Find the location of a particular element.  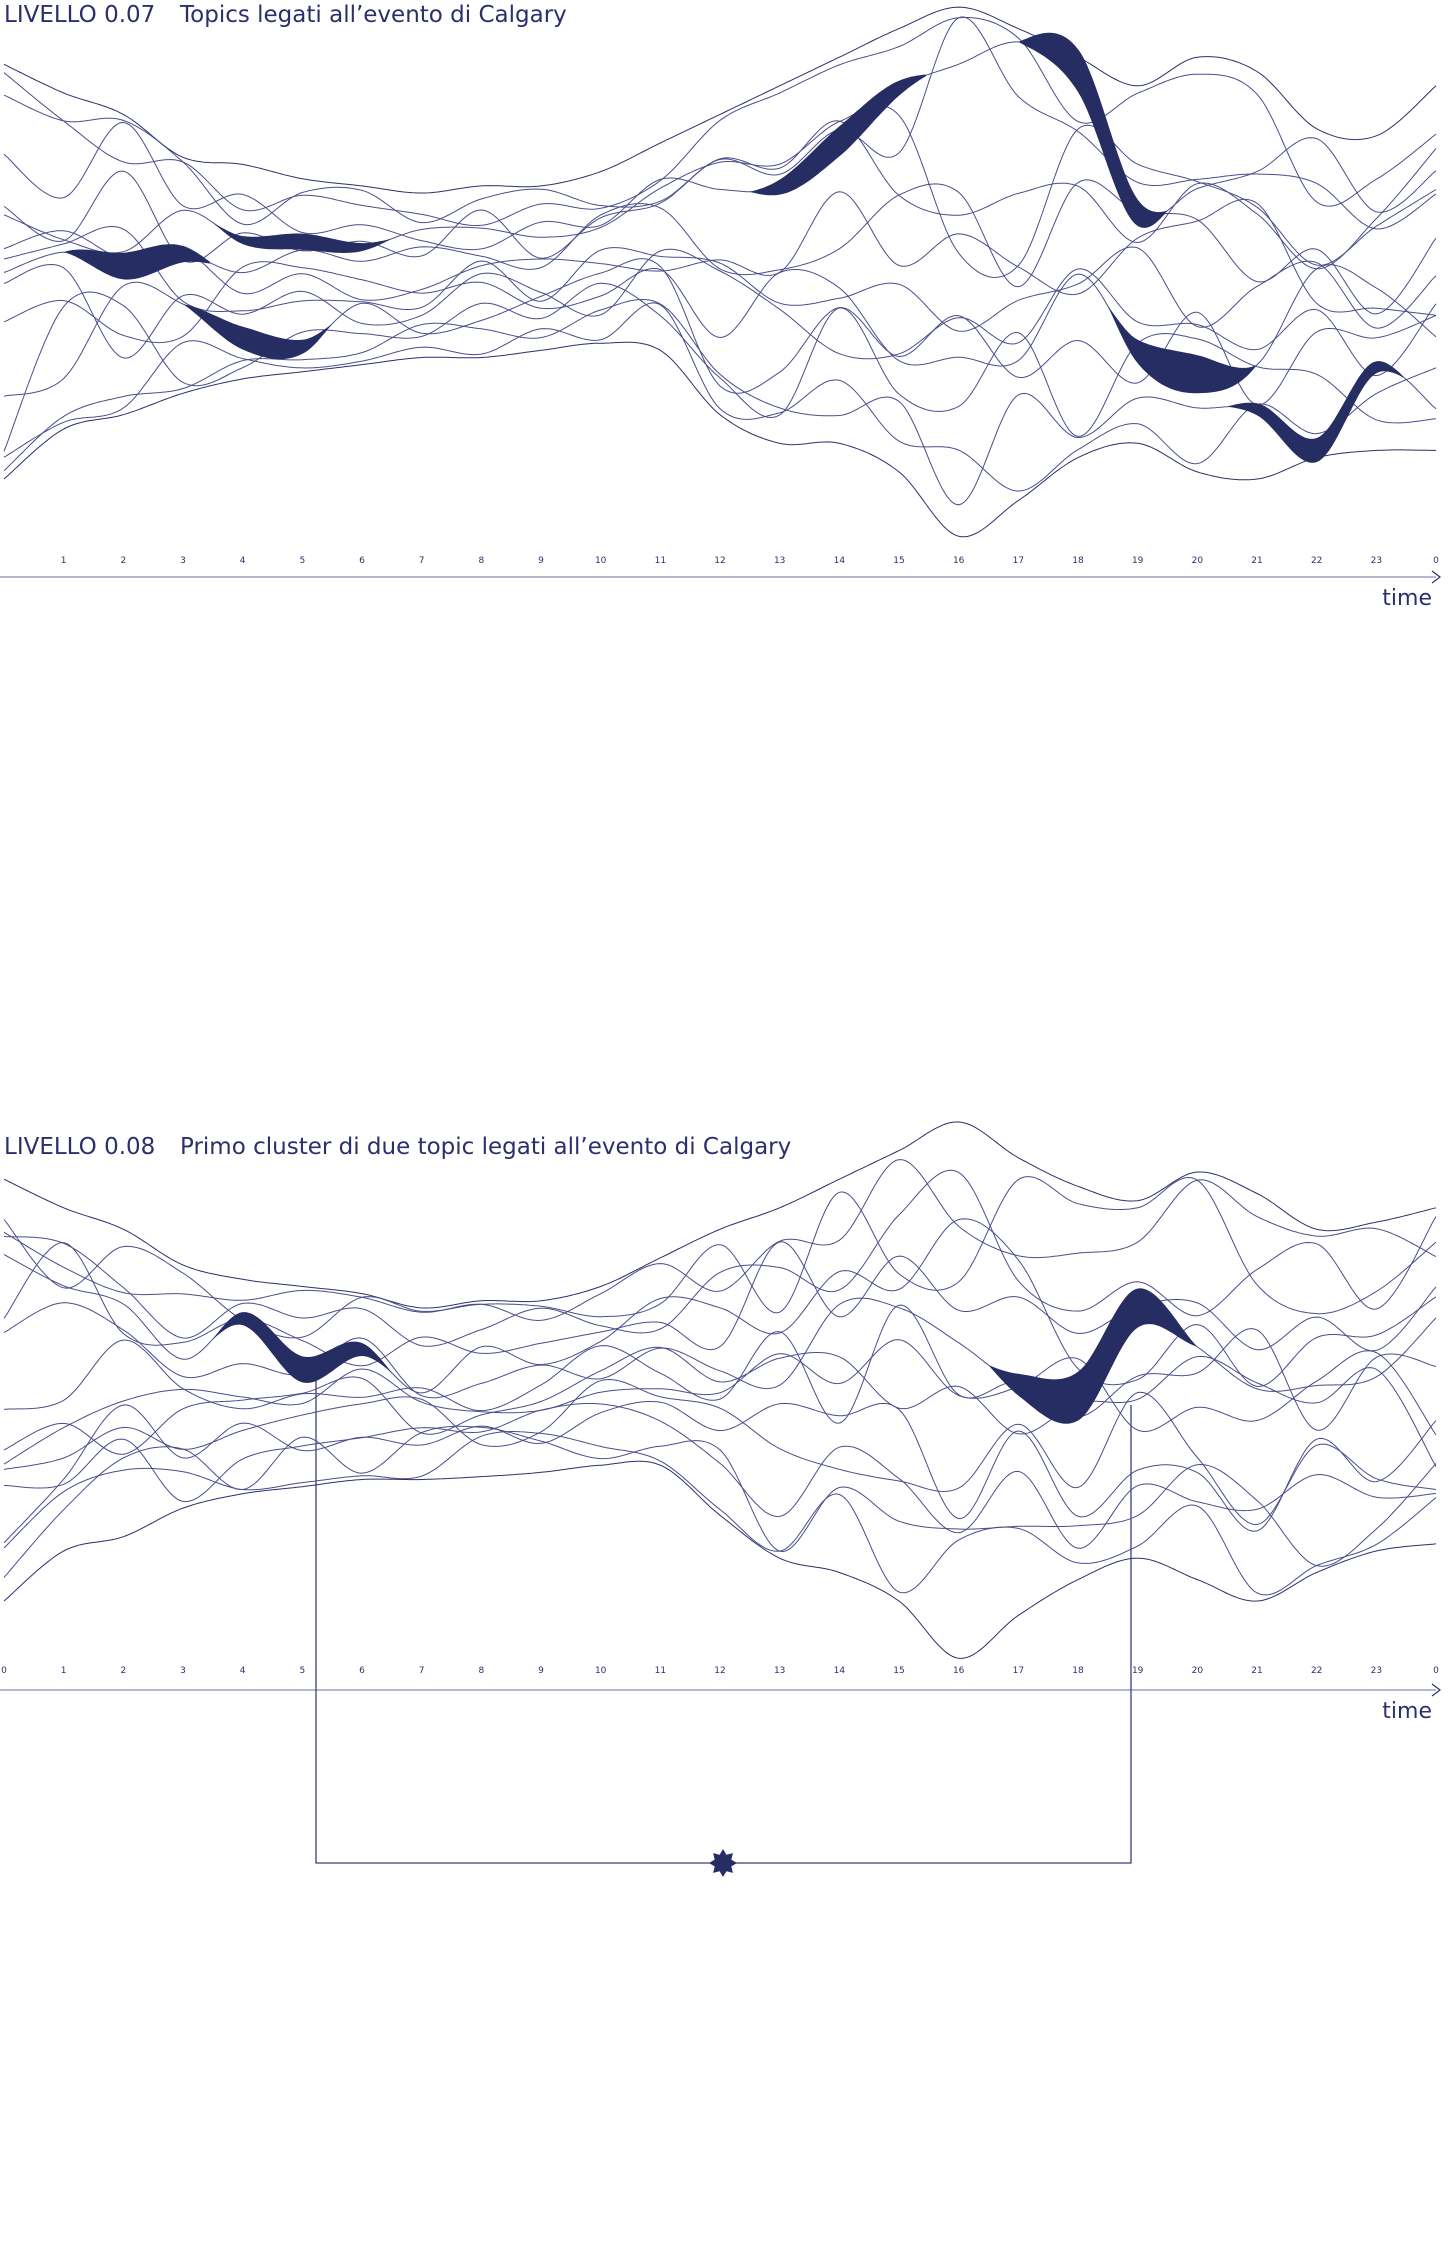

cluster-node is located at coordinates (723, 1863).